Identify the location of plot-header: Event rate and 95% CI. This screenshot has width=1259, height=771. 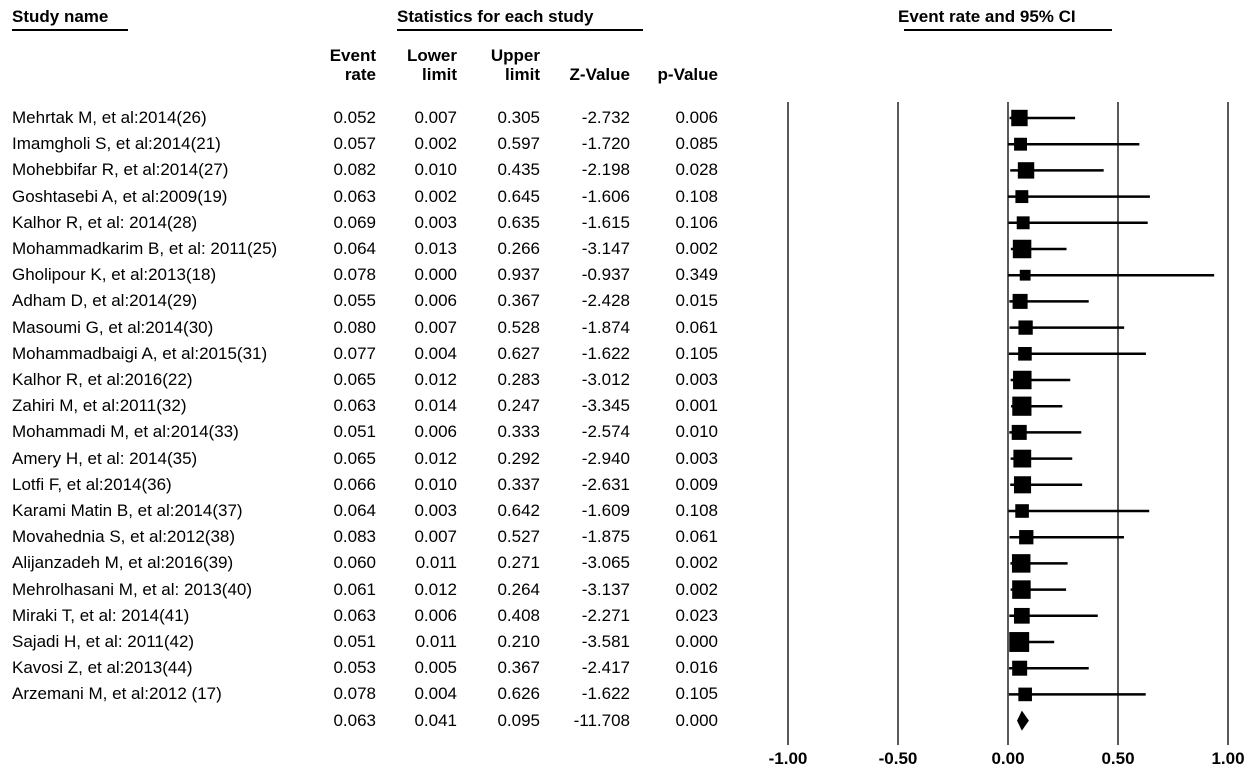
(987, 16).